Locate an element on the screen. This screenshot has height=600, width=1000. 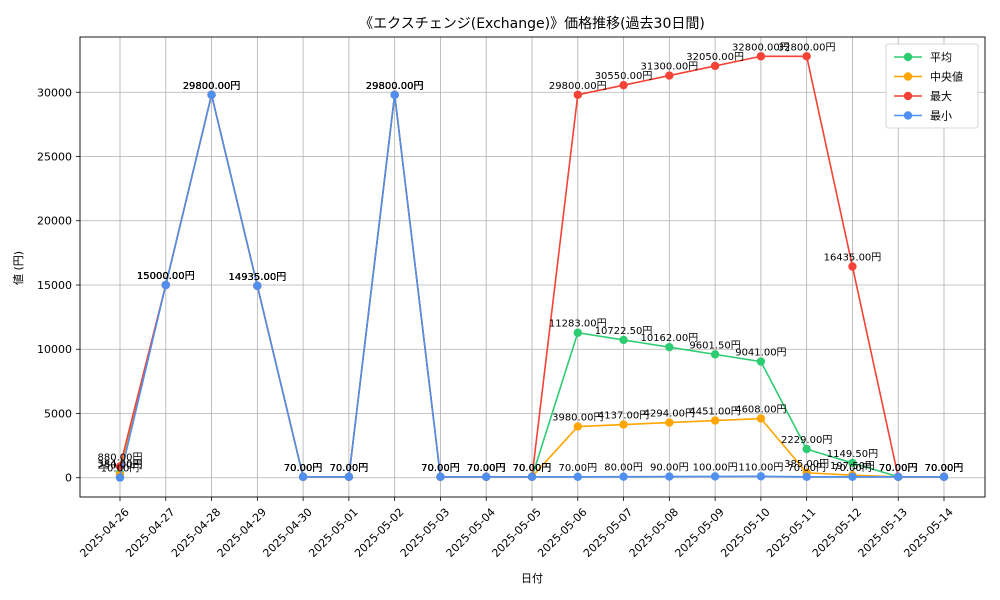
data-label: 10.00円 is located at coordinates (120, 469).